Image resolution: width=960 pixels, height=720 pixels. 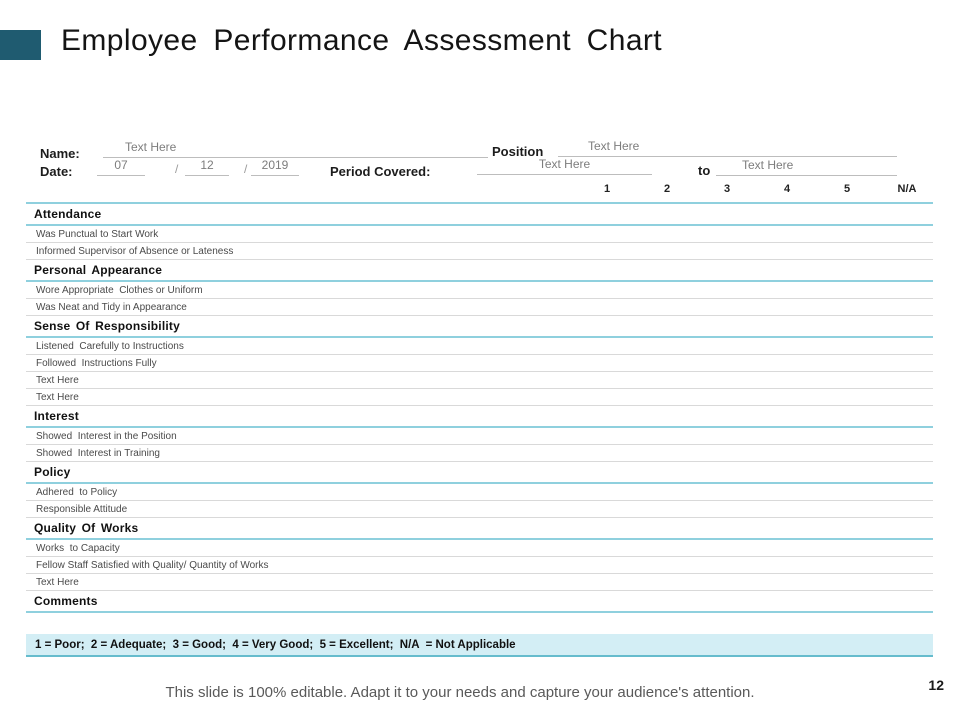 I want to click on position-label: Position, so click(x=518, y=151).